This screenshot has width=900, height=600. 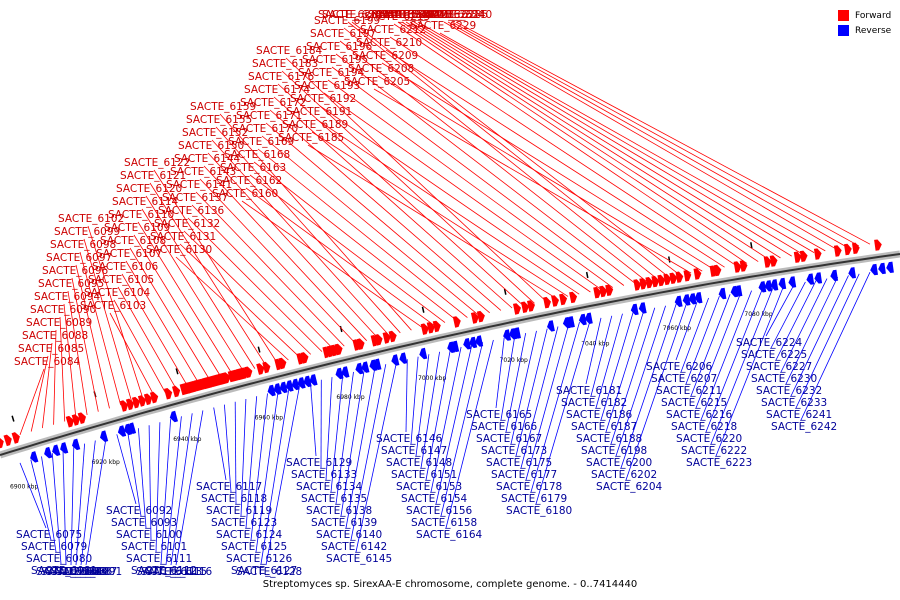 What do you see at coordinates (183, 237) in the screenshot?
I see `gene-label: SACTE_6131` at bounding box center [183, 237].